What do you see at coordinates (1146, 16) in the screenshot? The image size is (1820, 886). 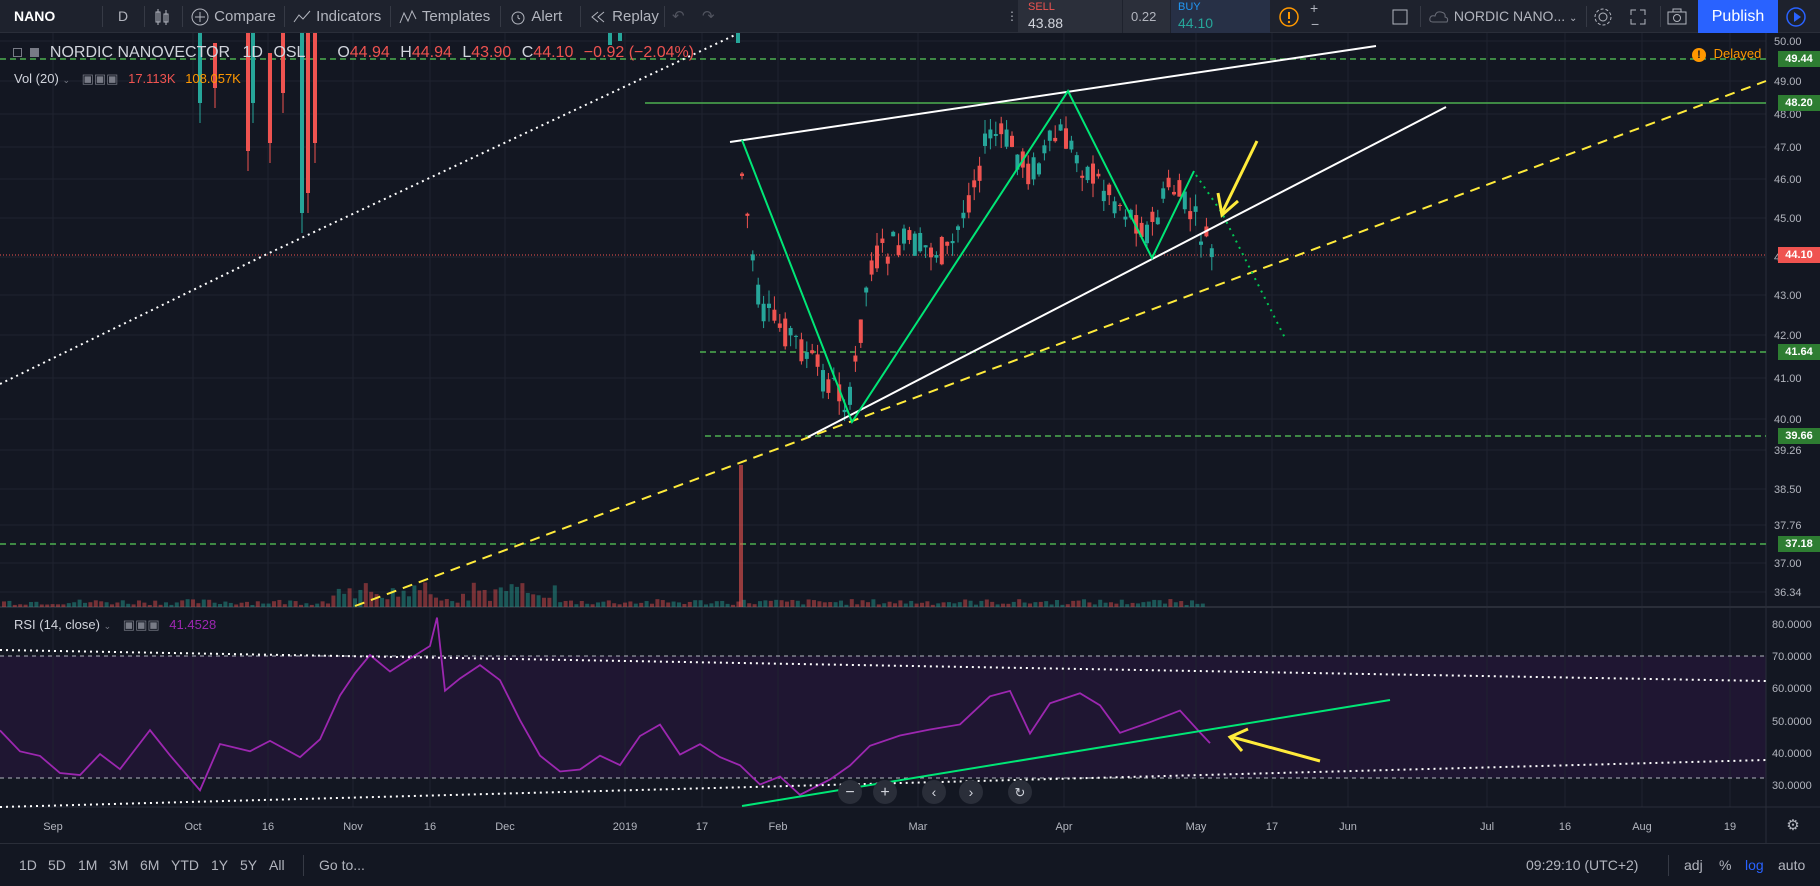 I see `spread-box: 0.22` at bounding box center [1146, 16].